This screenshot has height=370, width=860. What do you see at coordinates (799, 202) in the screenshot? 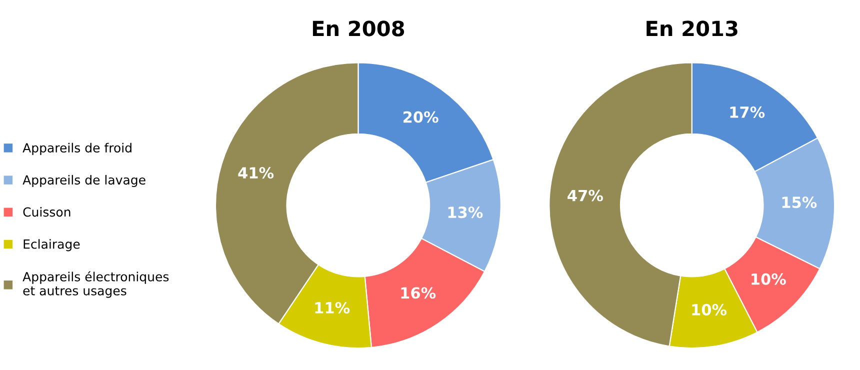
I see `data-label: 15%` at bounding box center [799, 202].